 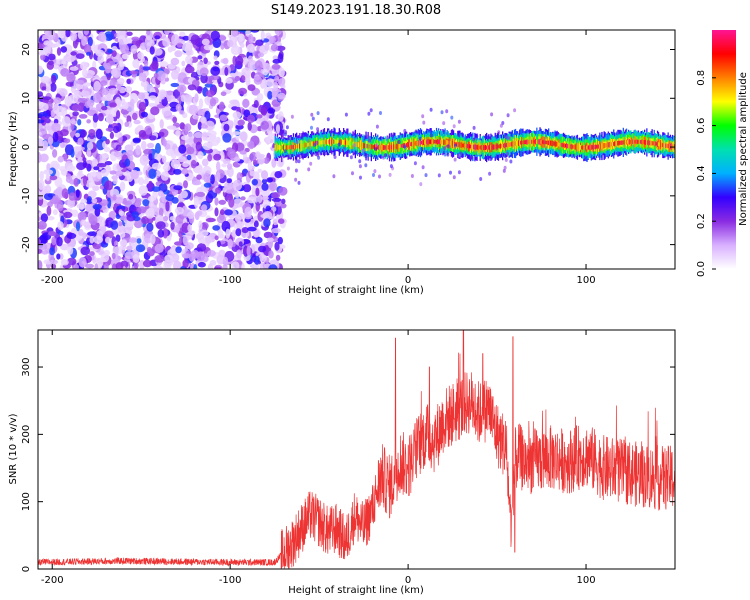 What do you see at coordinates (52, 580) in the screenshot?
I see `snr-x-tick-label: -200` at bounding box center [52, 580].